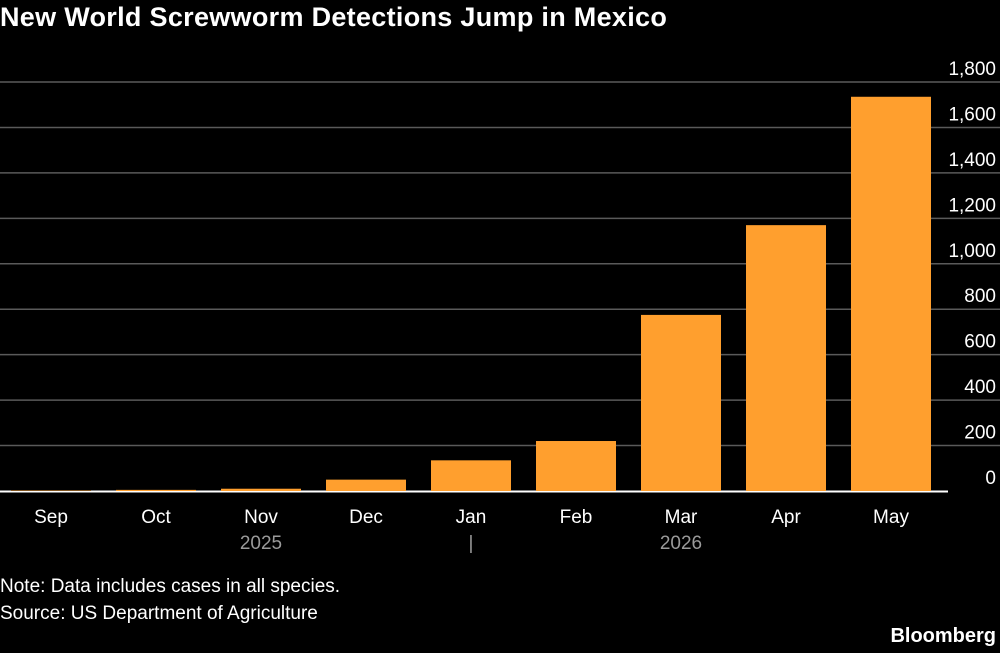 This screenshot has width=1000, height=653. Describe the element at coordinates (990, 478) in the screenshot. I see `y-tick-label: 0` at that location.